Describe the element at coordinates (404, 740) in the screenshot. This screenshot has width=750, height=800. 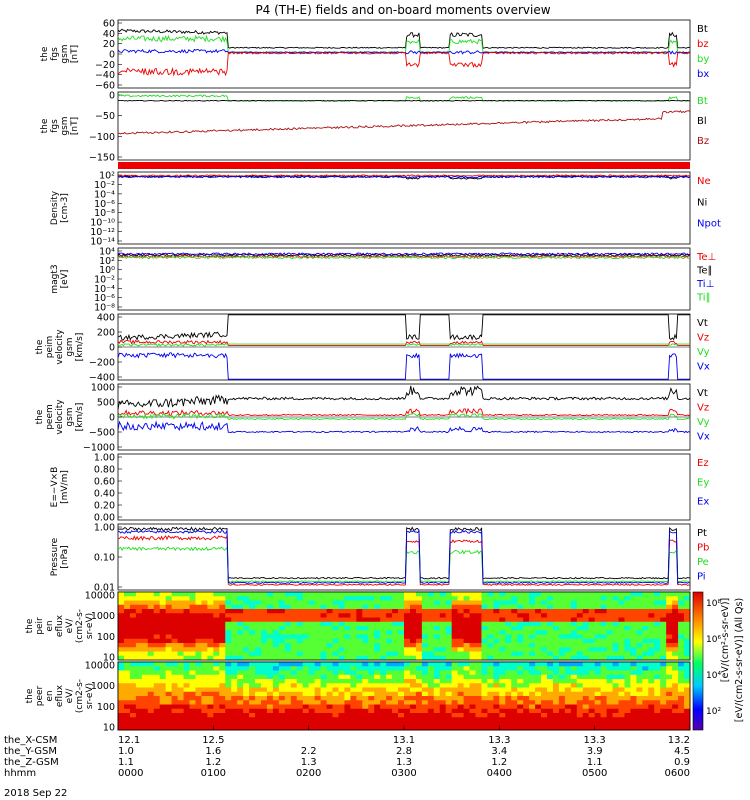
I see `x-row-value: 13.1` at that location.